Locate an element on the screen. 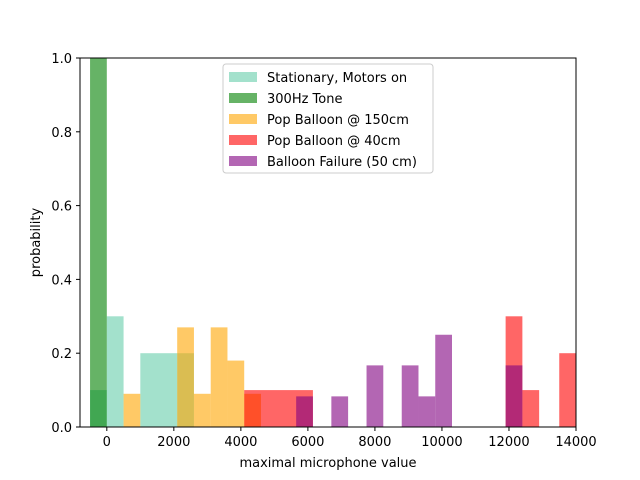 This screenshot has height=480, width=640. legend-label: Stationary, Motors on is located at coordinates (337, 78).